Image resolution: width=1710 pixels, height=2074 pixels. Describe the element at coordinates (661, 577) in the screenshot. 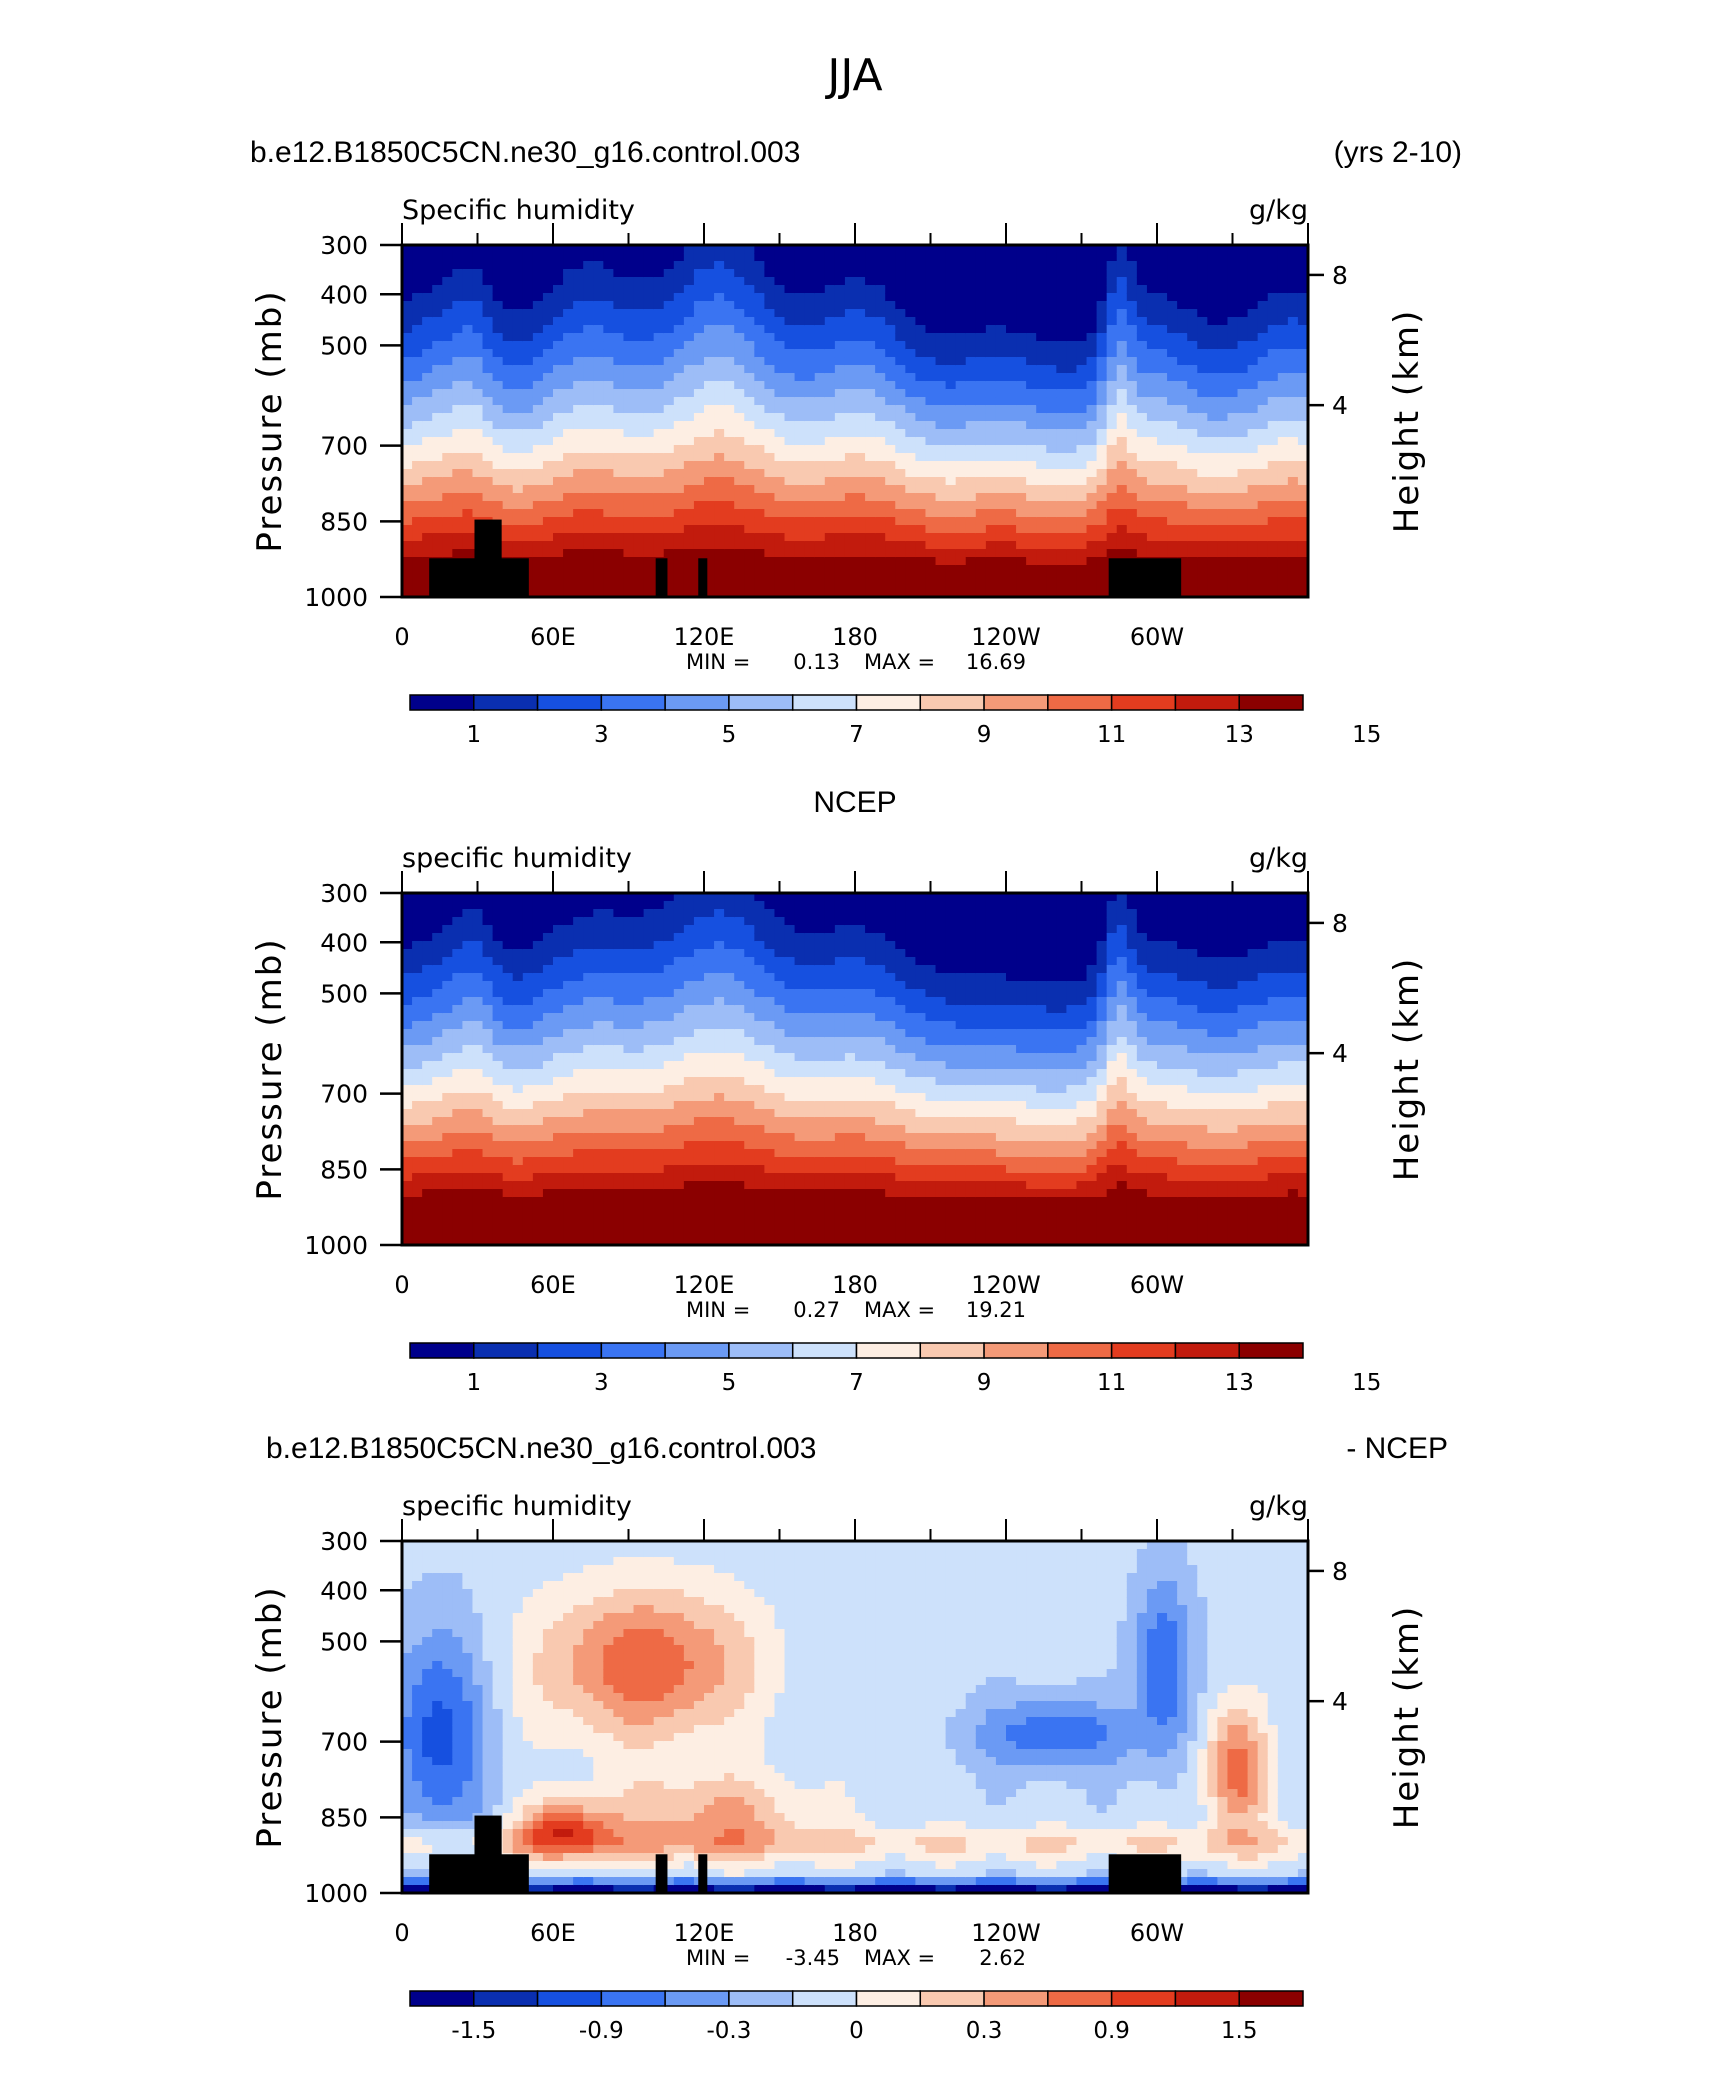

I see `topography-block` at that location.